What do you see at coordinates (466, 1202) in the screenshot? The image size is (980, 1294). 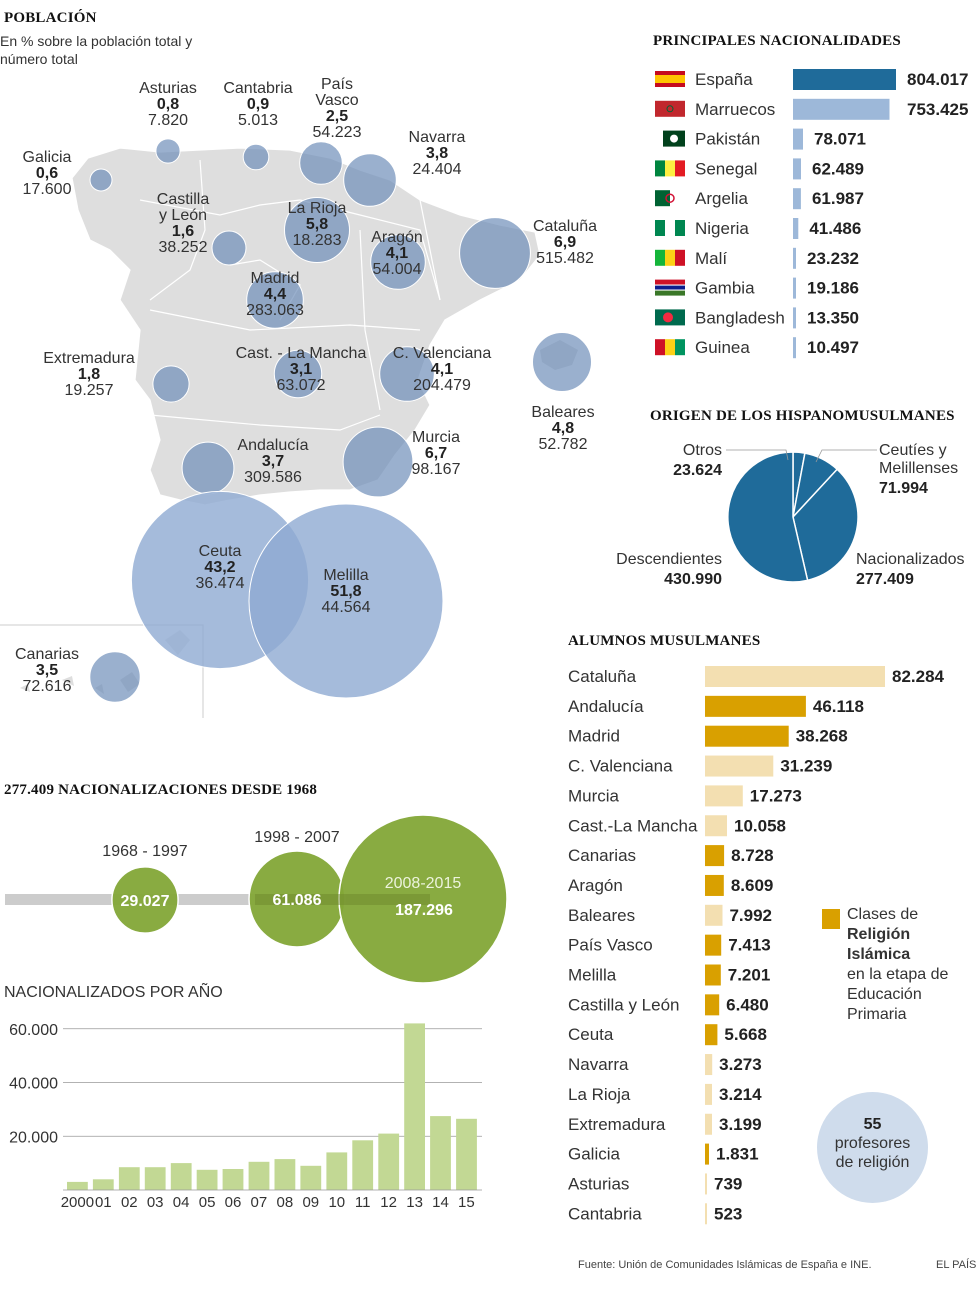 I see `x-tick-label: 15` at bounding box center [466, 1202].